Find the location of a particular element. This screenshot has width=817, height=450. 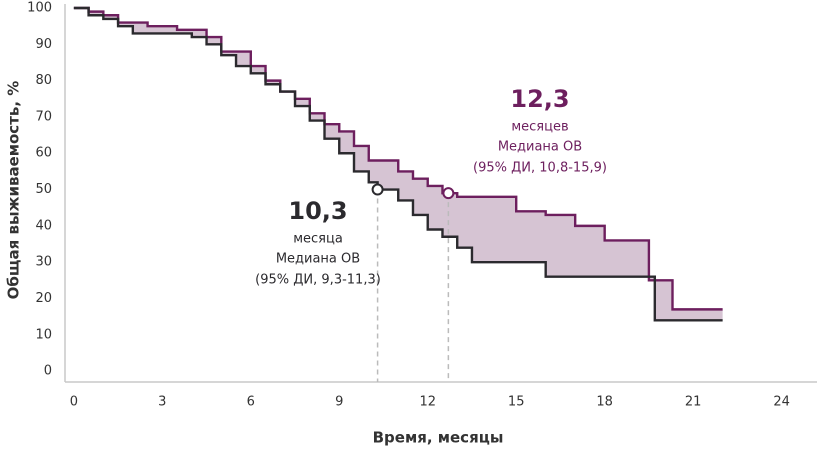

x-axis-label: Время, месяцы is located at coordinates (438, 438).